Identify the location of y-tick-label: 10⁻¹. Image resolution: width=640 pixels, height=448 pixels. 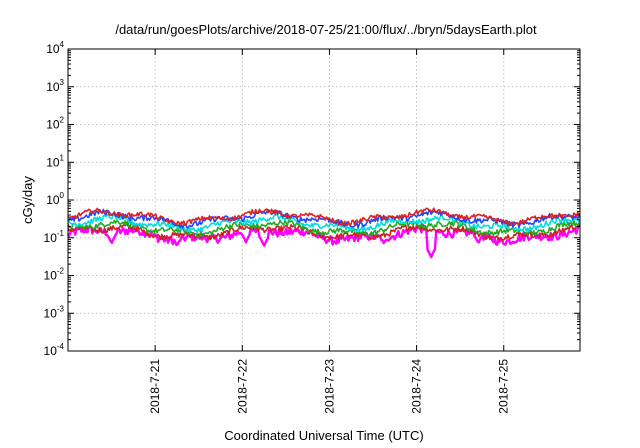
(54, 237).